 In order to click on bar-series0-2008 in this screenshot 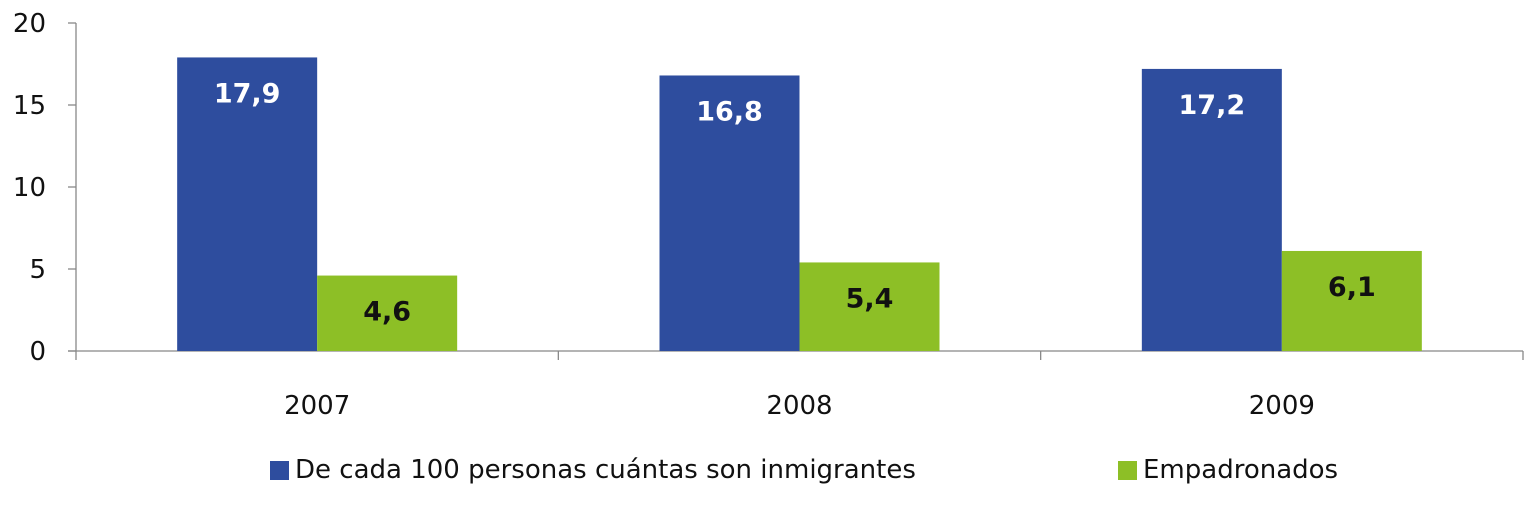, I will do `click(729, 213)`.